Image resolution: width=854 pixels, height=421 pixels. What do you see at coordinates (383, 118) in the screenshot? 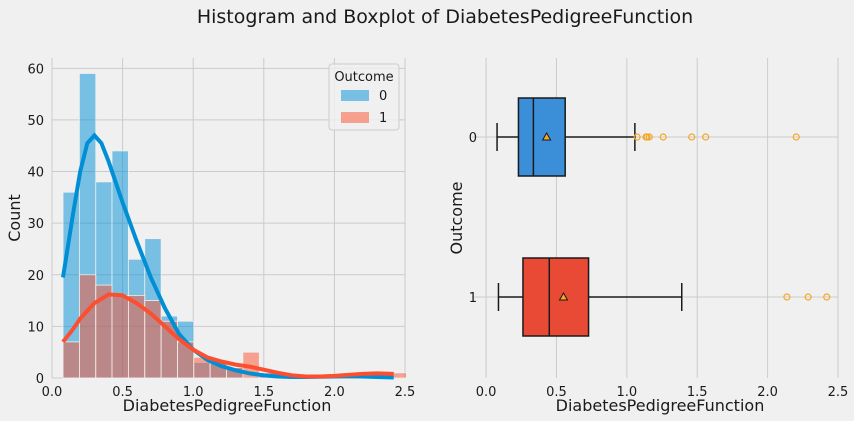
I see `legend-label-1: 1` at bounding box center [383, 118].